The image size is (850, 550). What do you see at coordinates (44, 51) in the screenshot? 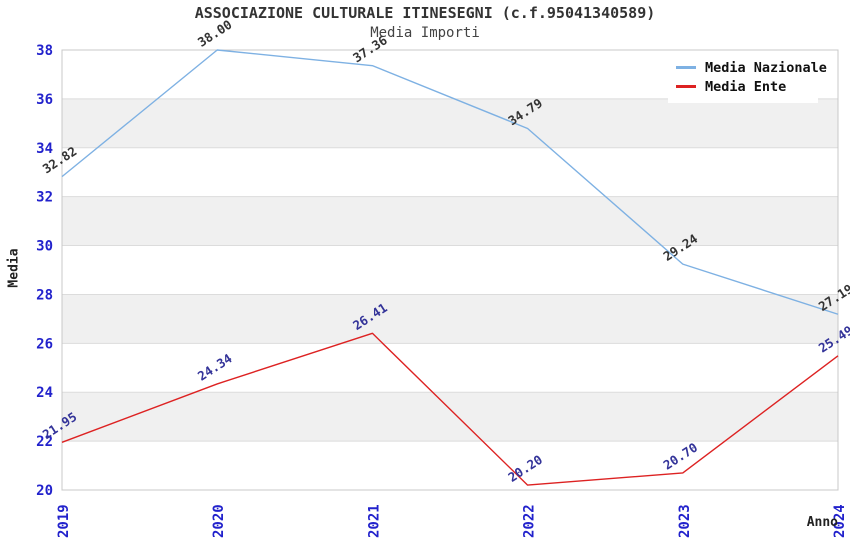
I see `y-tick-label: 38` at bounding box center [44, 51].